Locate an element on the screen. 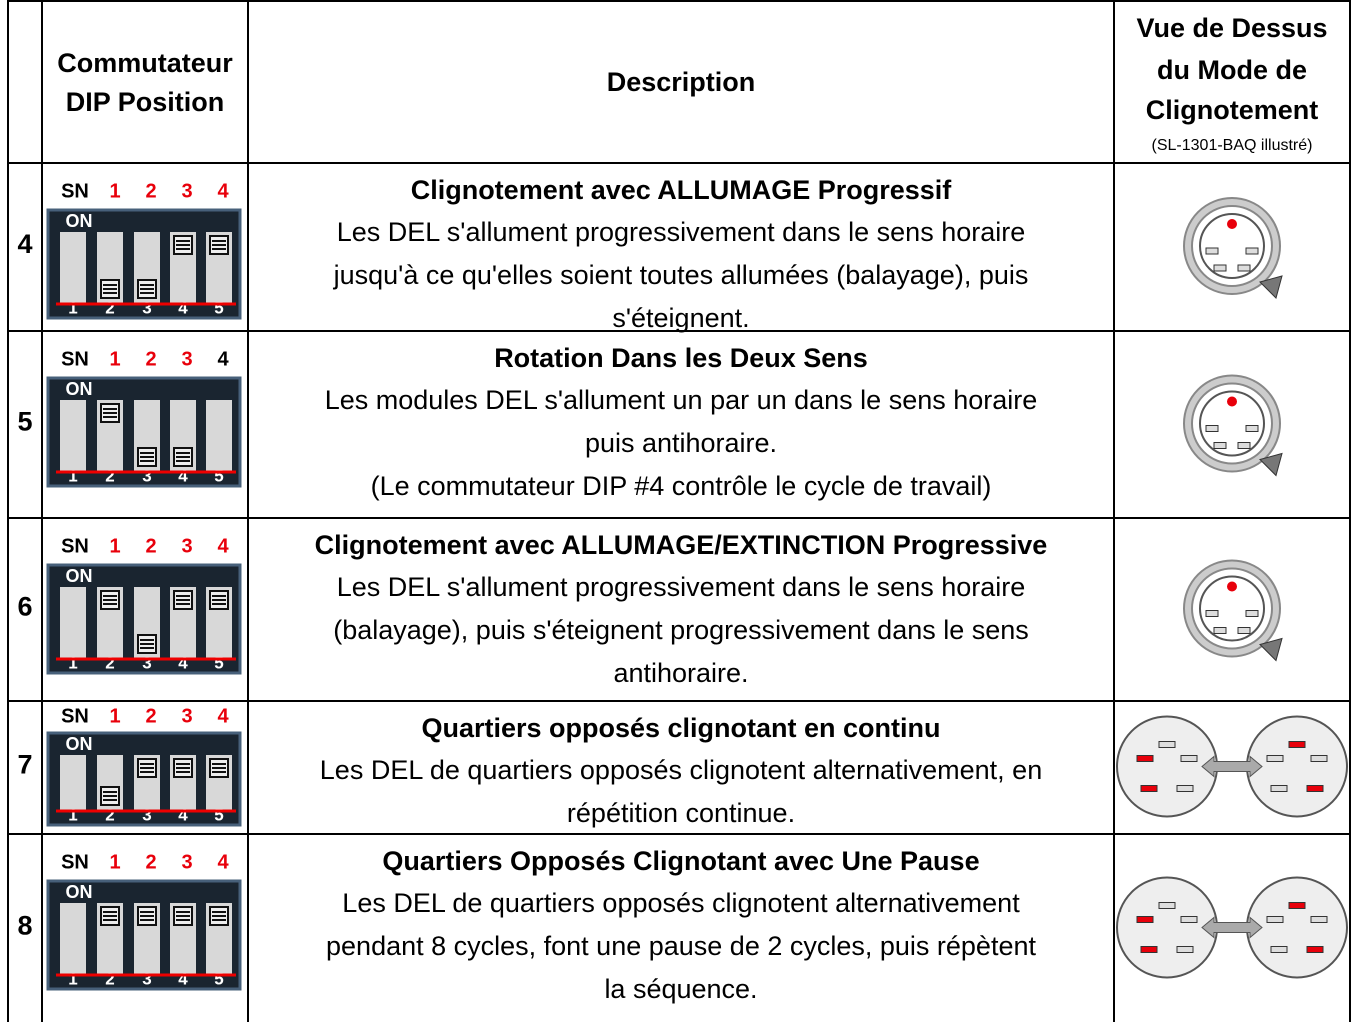 The image size is (1359, 1022). cell-text: antihoraire. is located at coordinates (680, 673).